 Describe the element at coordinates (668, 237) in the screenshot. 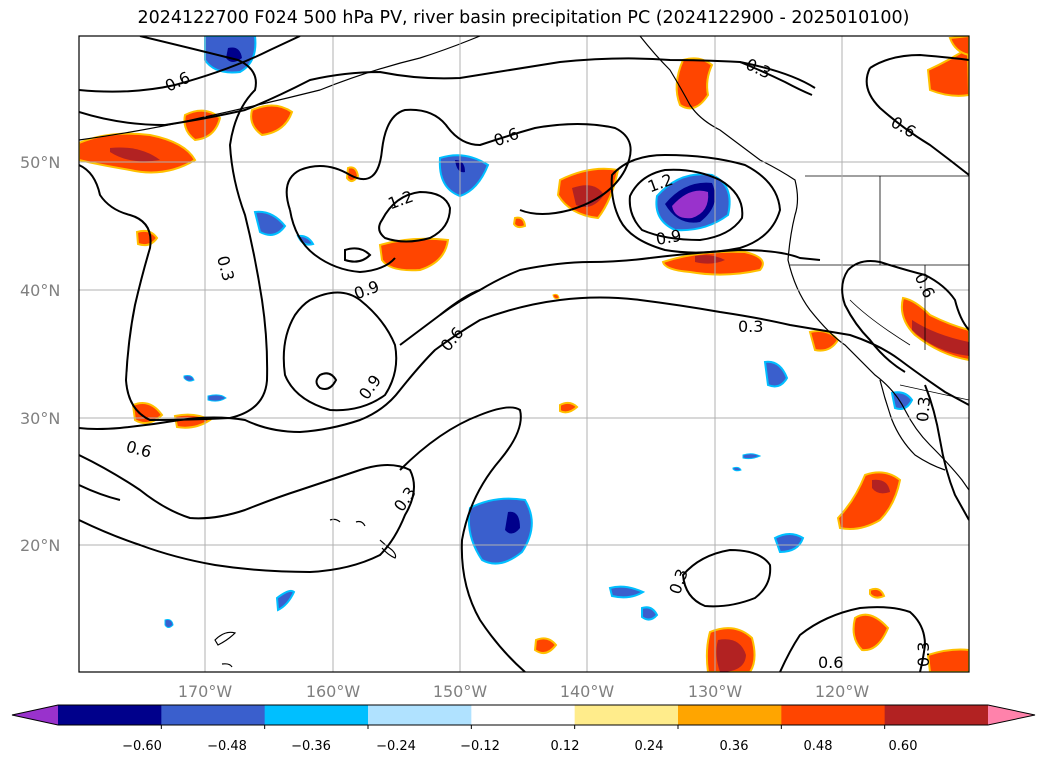

I see `contour-label: 0.9` at that location.